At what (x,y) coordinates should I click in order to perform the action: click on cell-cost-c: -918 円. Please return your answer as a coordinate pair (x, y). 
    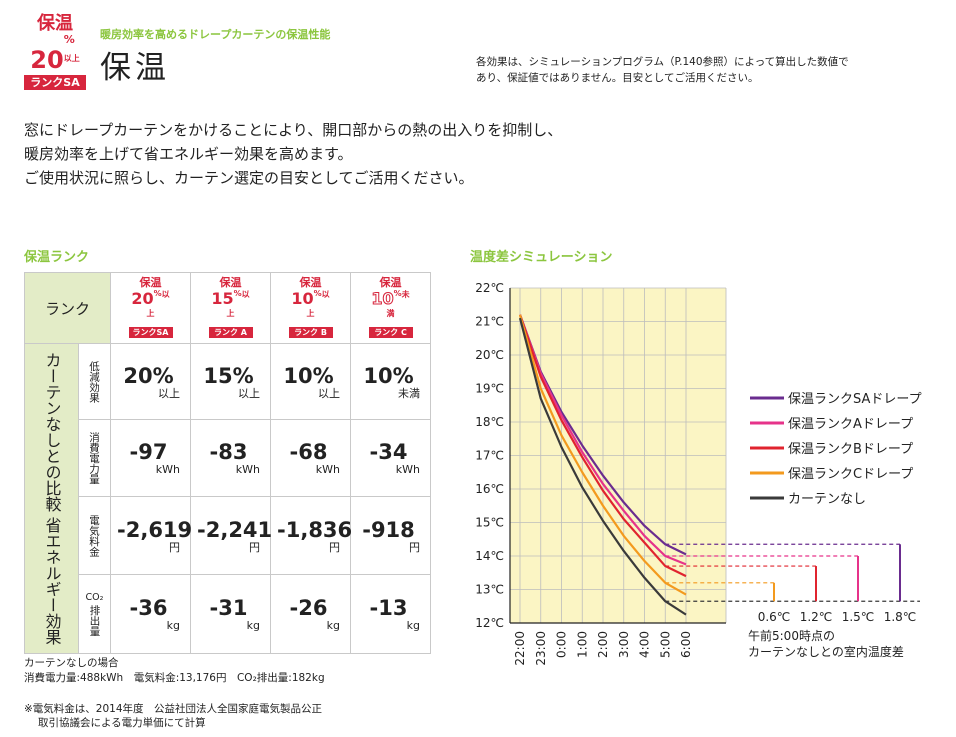
    Looking at the image, I should click on (391, 535).